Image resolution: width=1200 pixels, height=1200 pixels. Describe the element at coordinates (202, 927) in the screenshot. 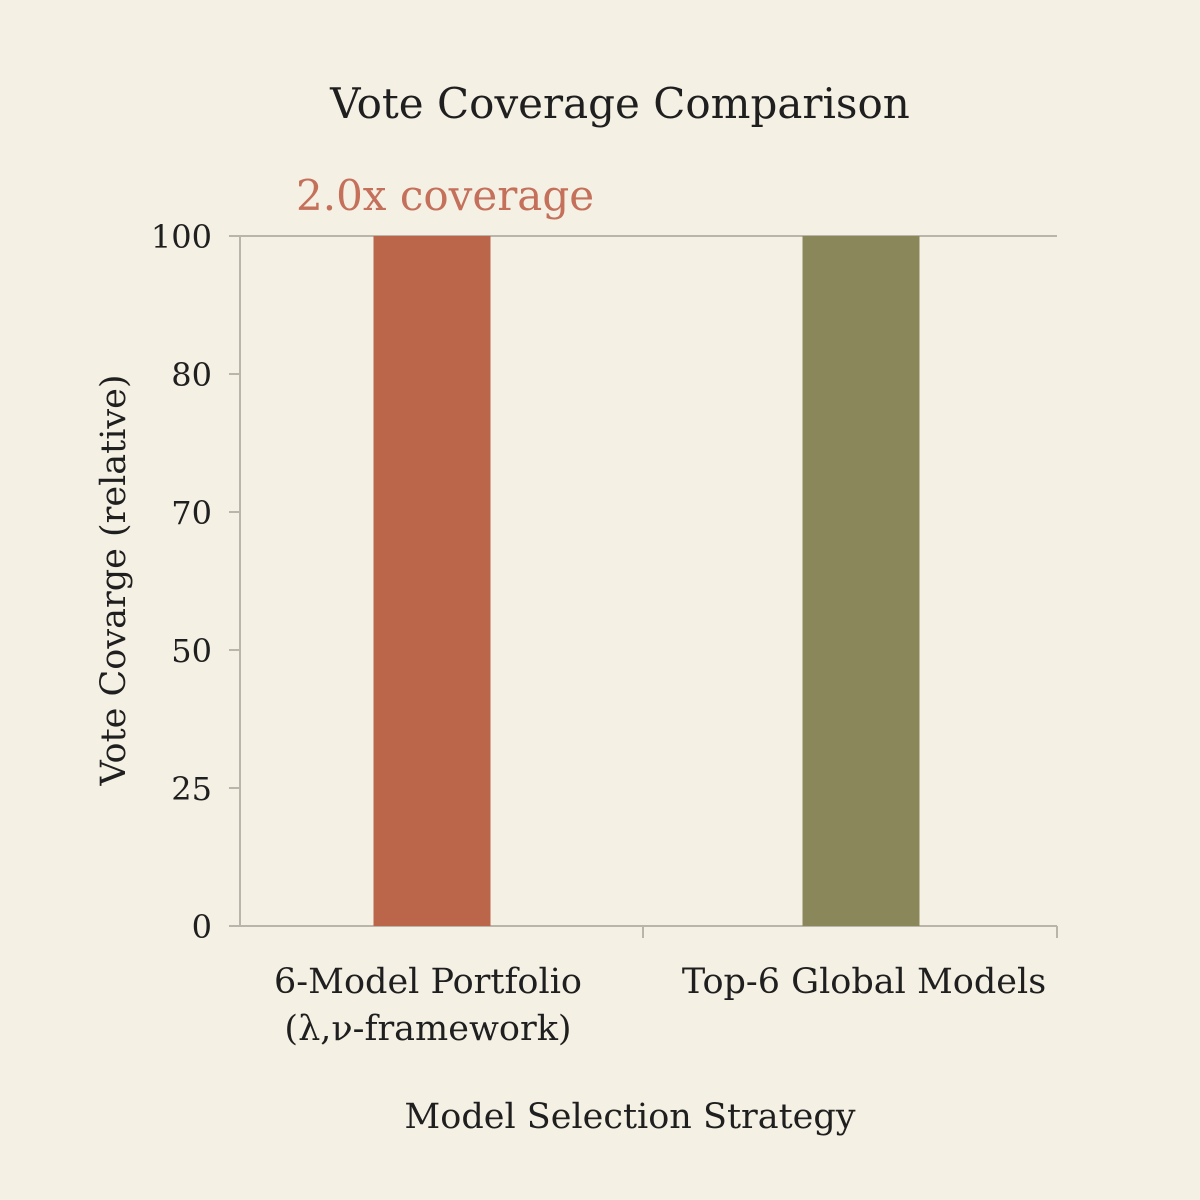

I see `y-tick-label: 0` at that location.